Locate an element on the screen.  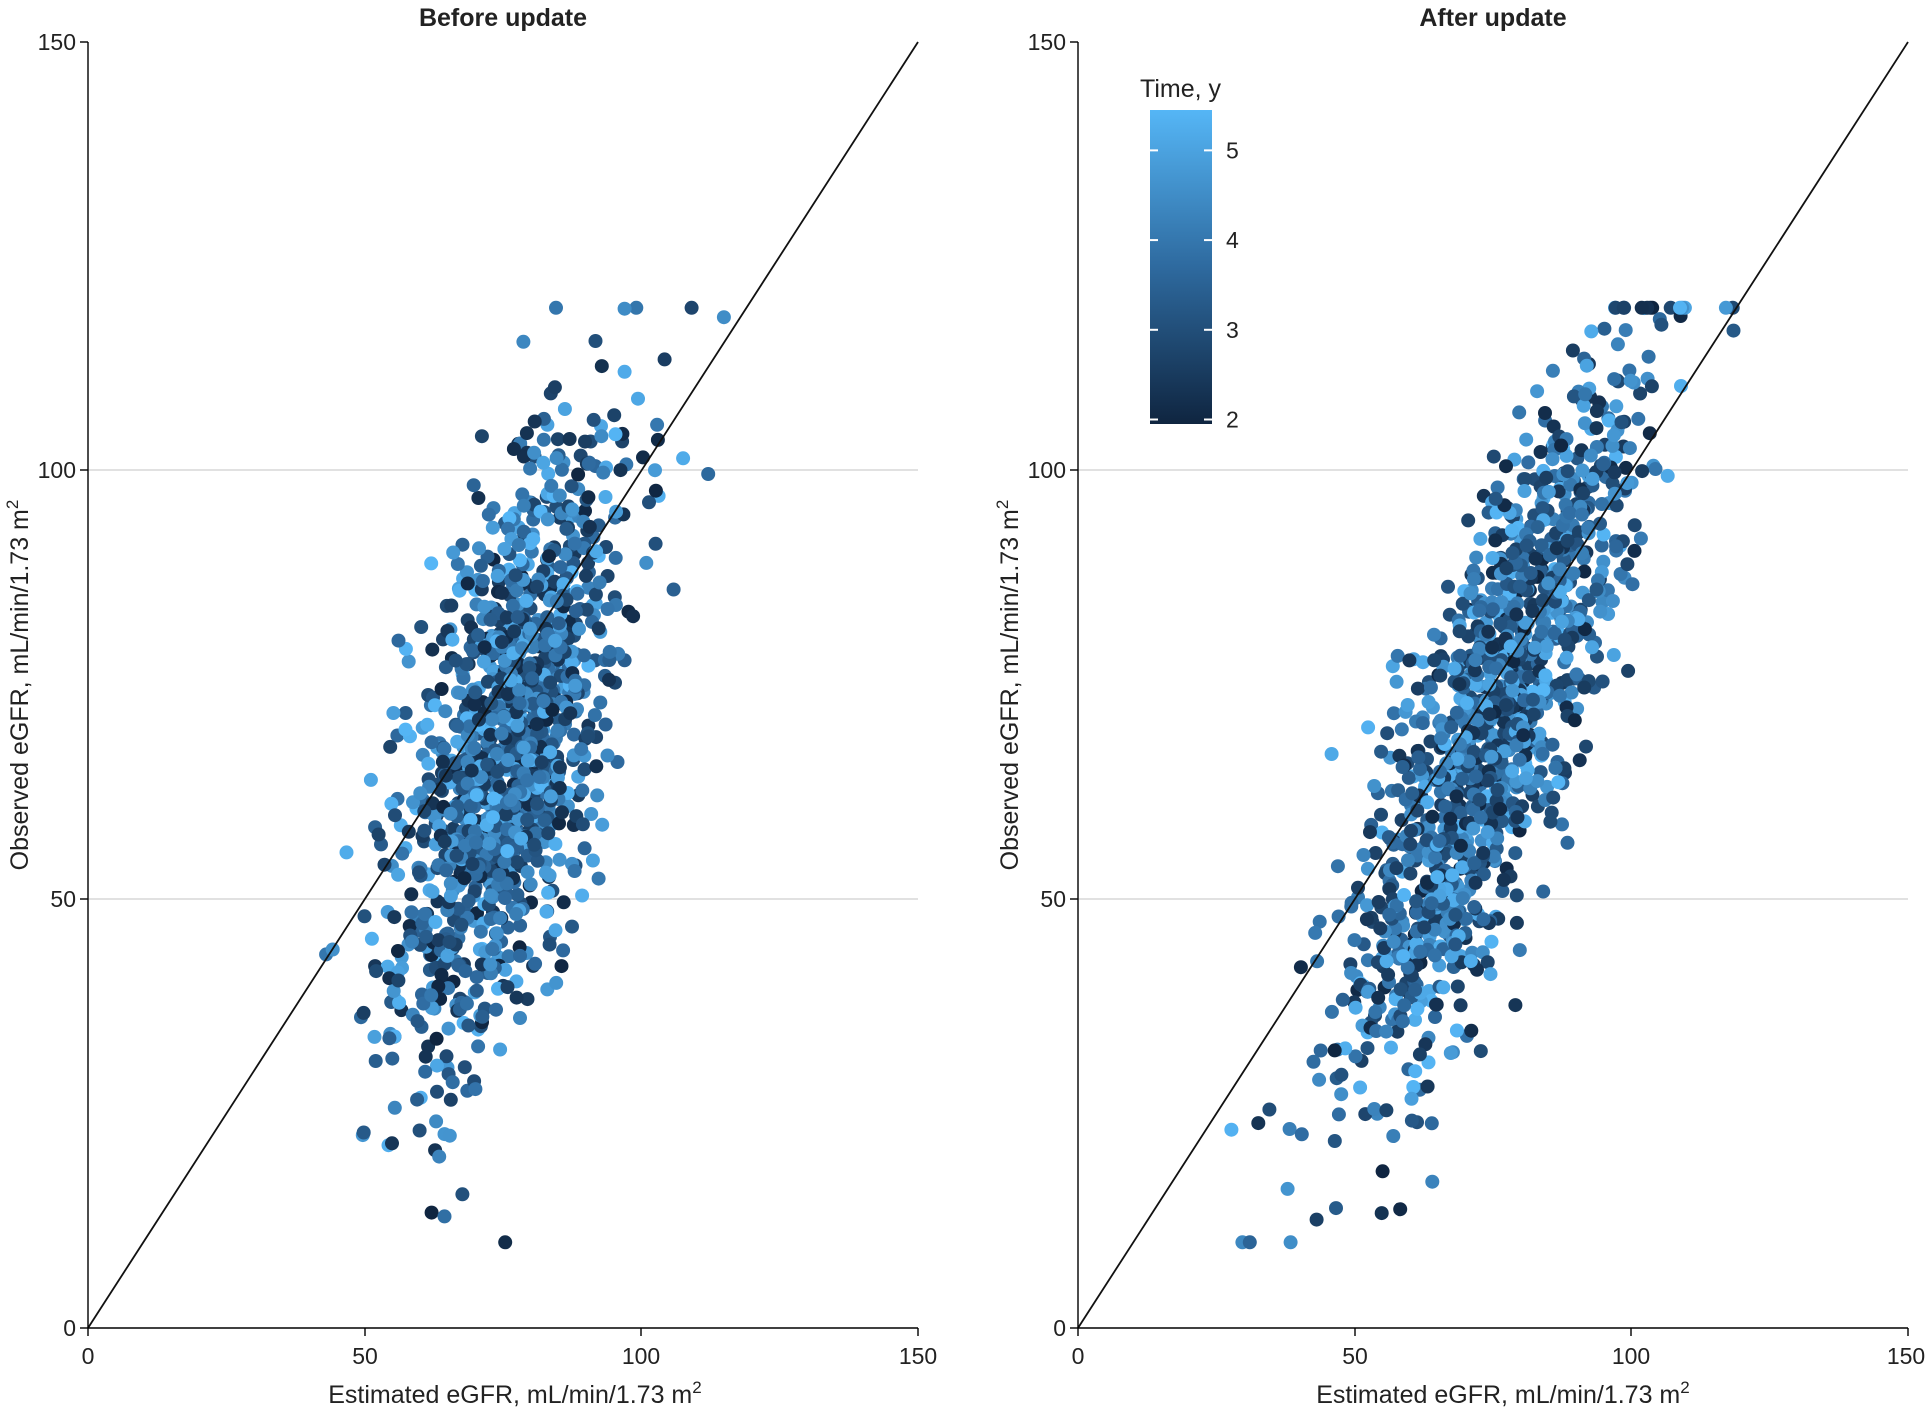
x-tick-label: 50 is located at coordinates (1355, 1356).